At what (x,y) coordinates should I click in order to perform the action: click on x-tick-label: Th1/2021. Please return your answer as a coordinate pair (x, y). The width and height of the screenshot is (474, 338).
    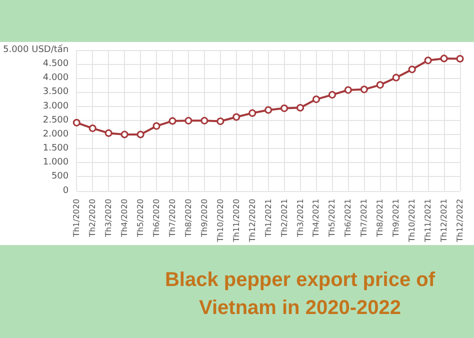
    Looking at the image, I should click on (268, 218).